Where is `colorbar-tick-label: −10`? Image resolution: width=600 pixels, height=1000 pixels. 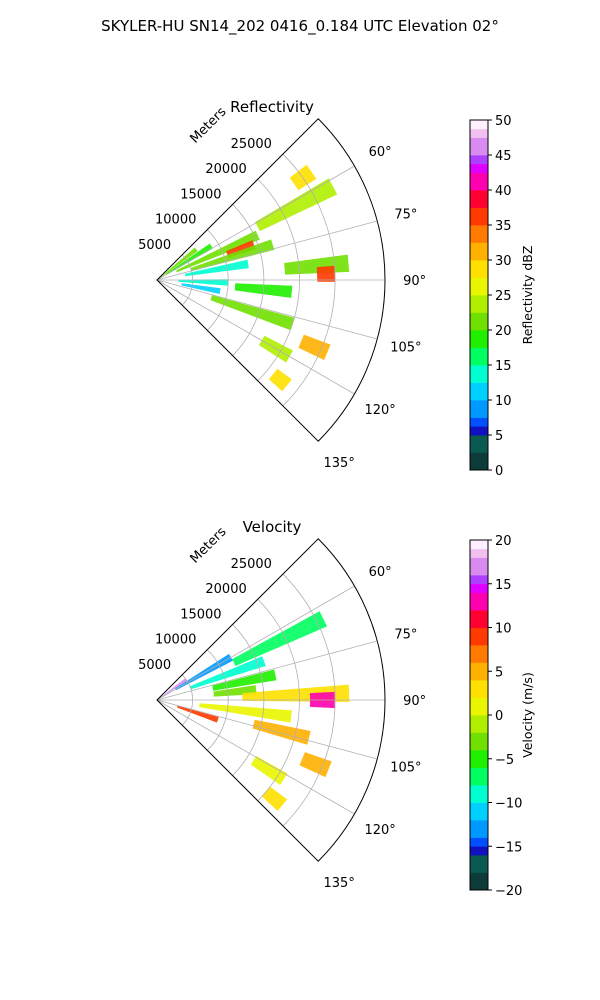 colorbar-tick-label: −10 is located at coordinates (508, 804).